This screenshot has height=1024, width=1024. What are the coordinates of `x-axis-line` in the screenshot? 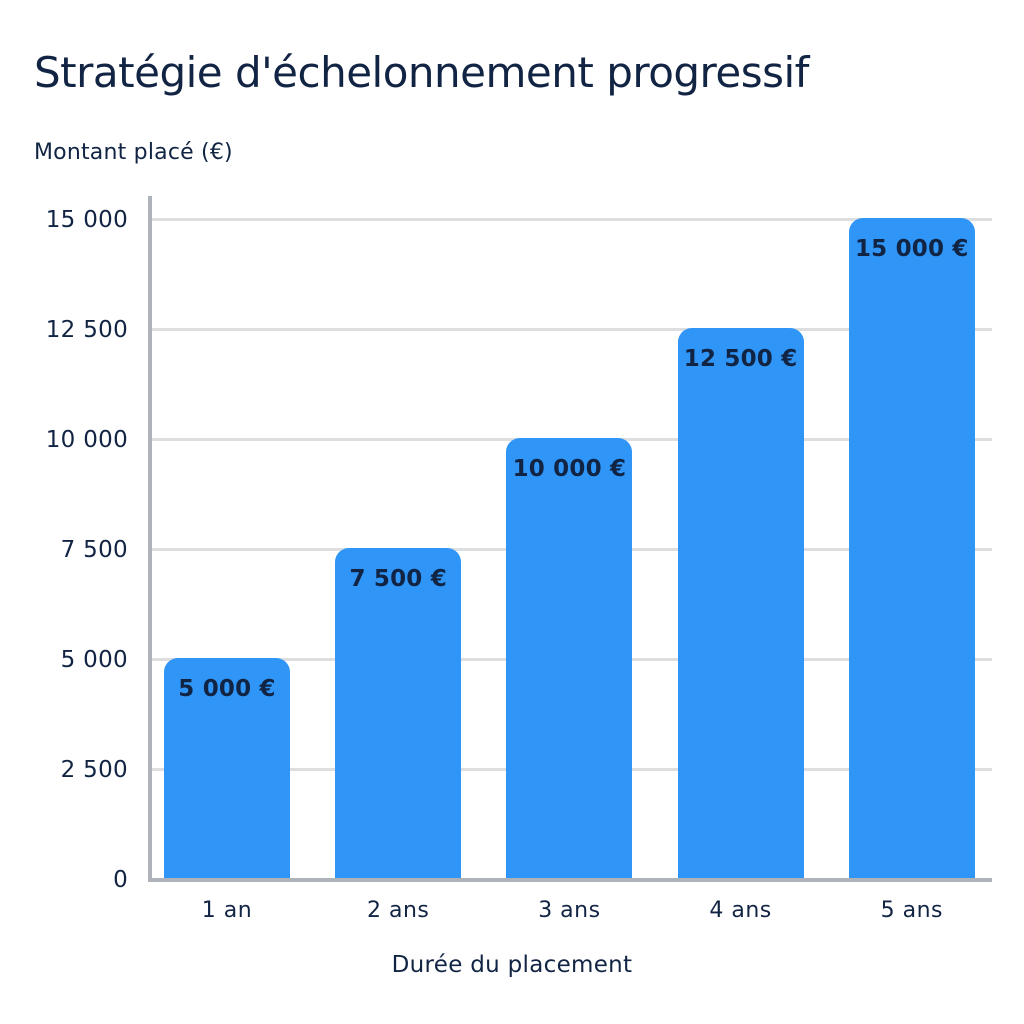 It's located at (570, 880).